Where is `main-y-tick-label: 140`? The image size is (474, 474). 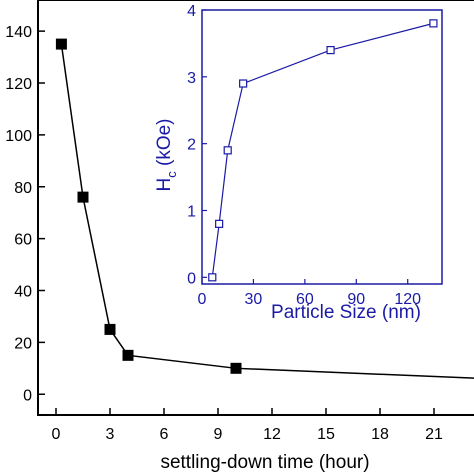
main-y-tick-label: 140 is located at coordinates (18, 32).